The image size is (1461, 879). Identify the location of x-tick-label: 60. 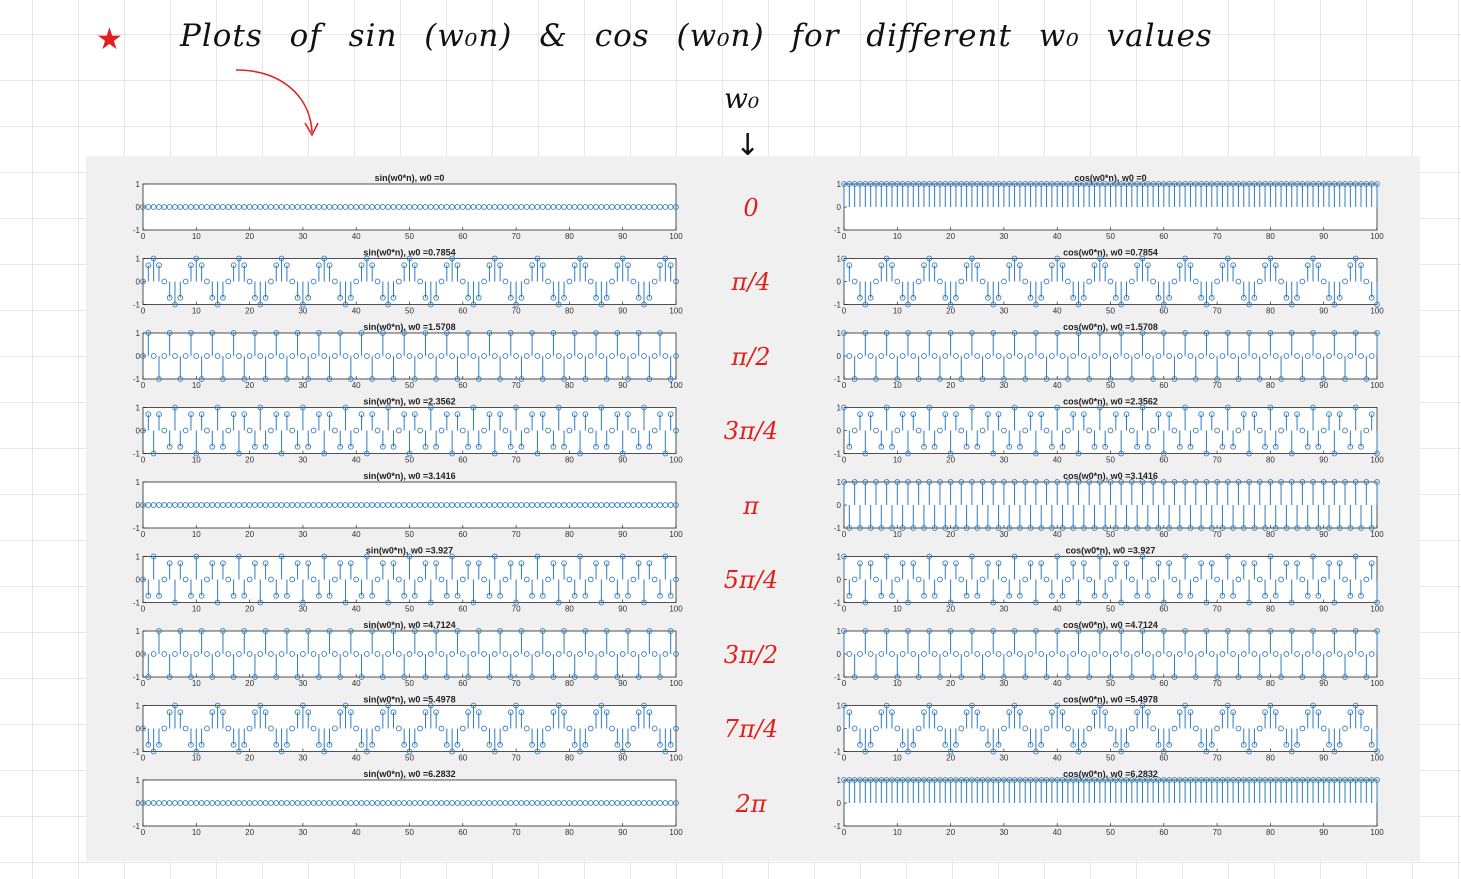
(1163, 758).